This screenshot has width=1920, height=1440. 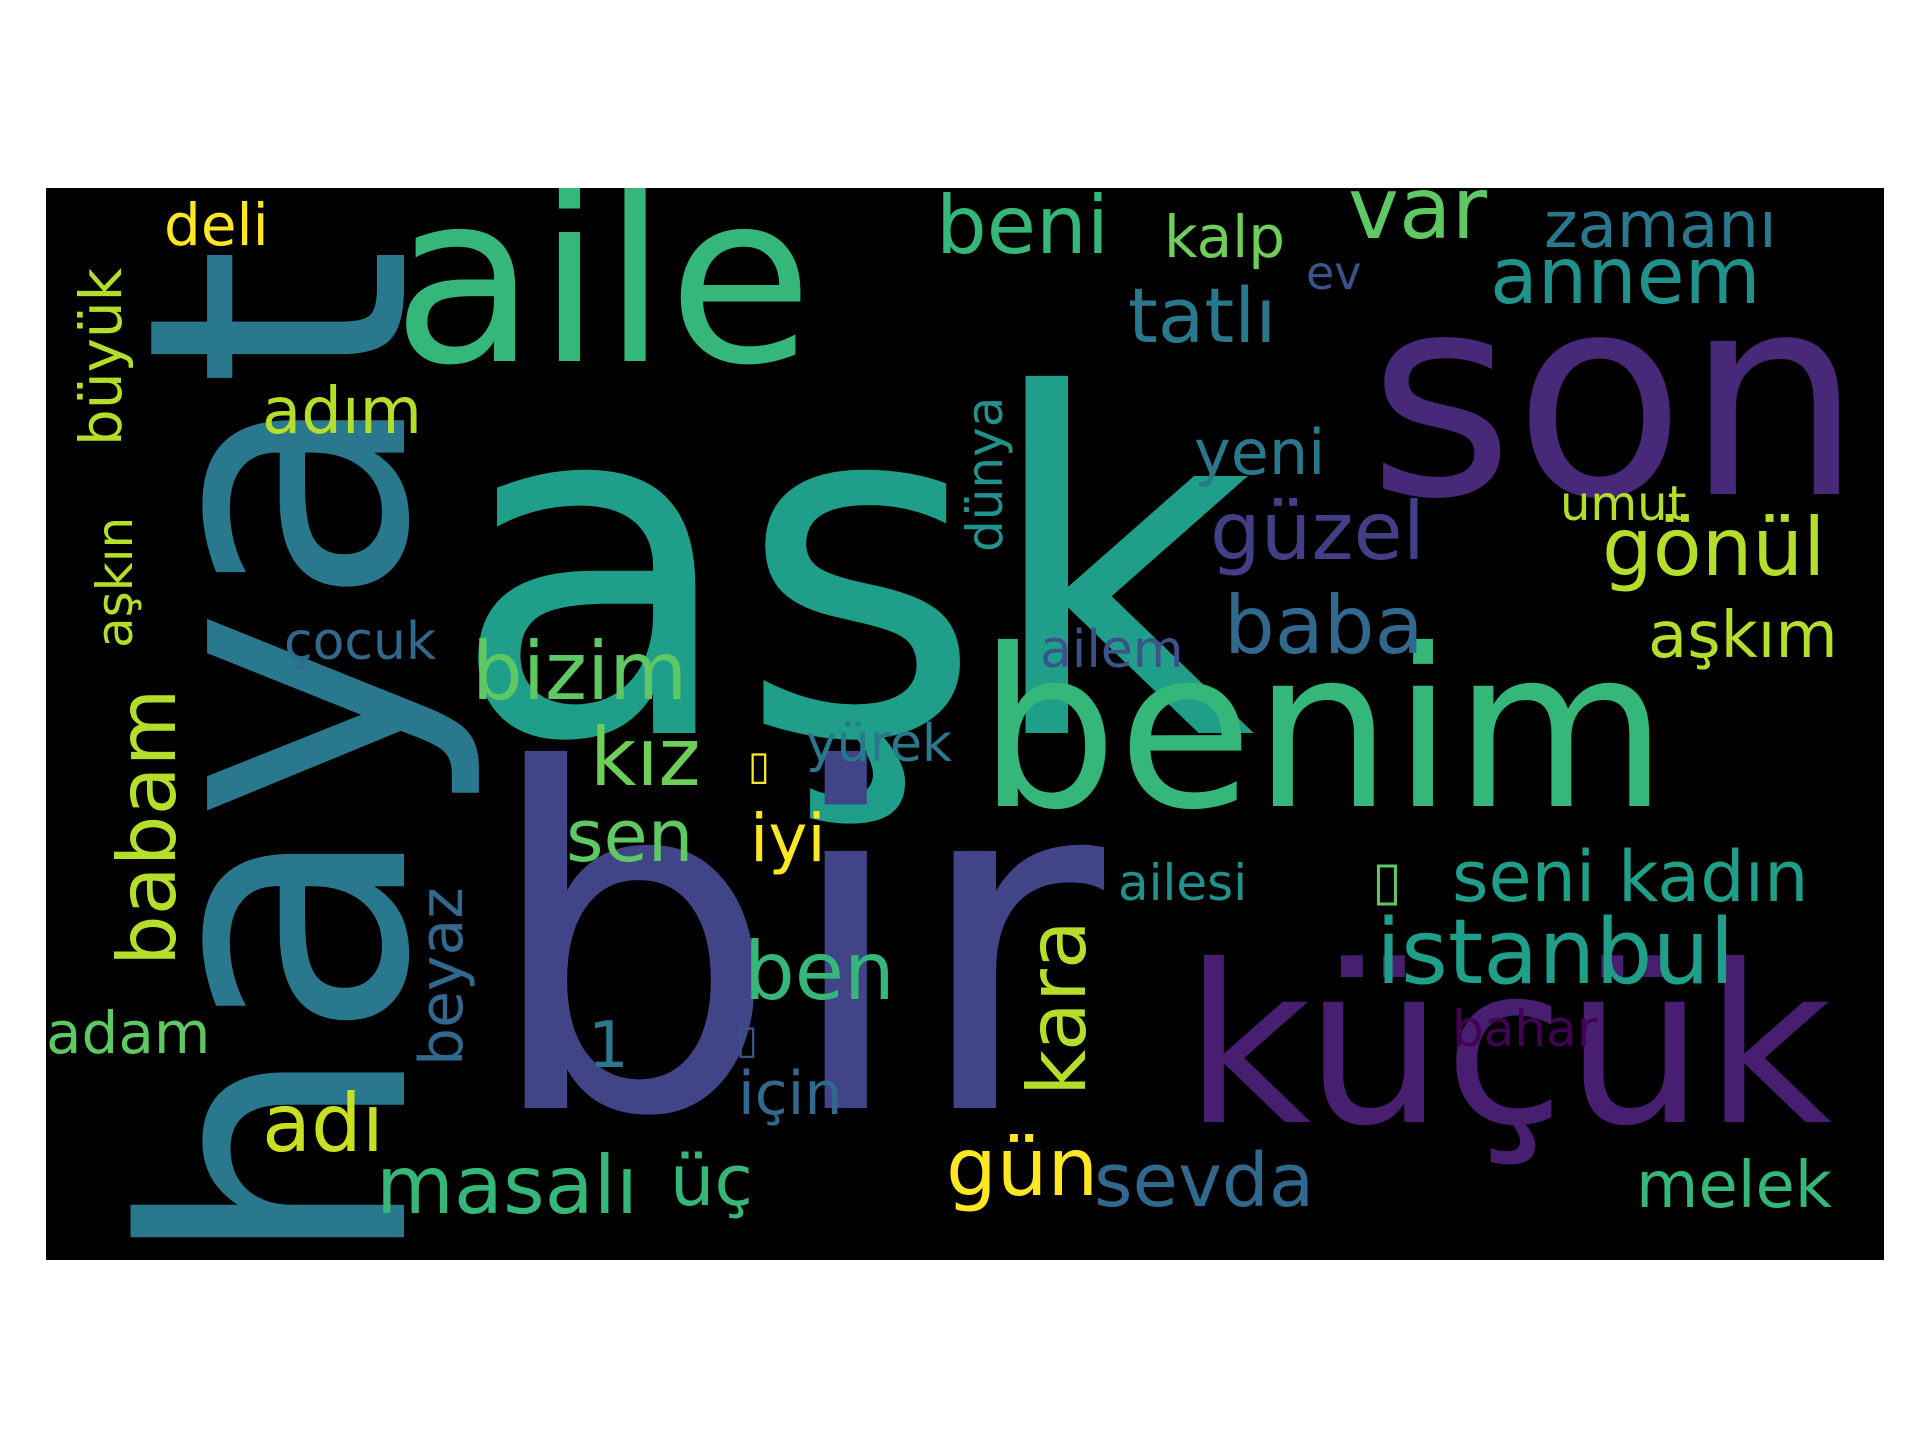 I want to click on word-seni: seni, so click(x=1524, y=877).